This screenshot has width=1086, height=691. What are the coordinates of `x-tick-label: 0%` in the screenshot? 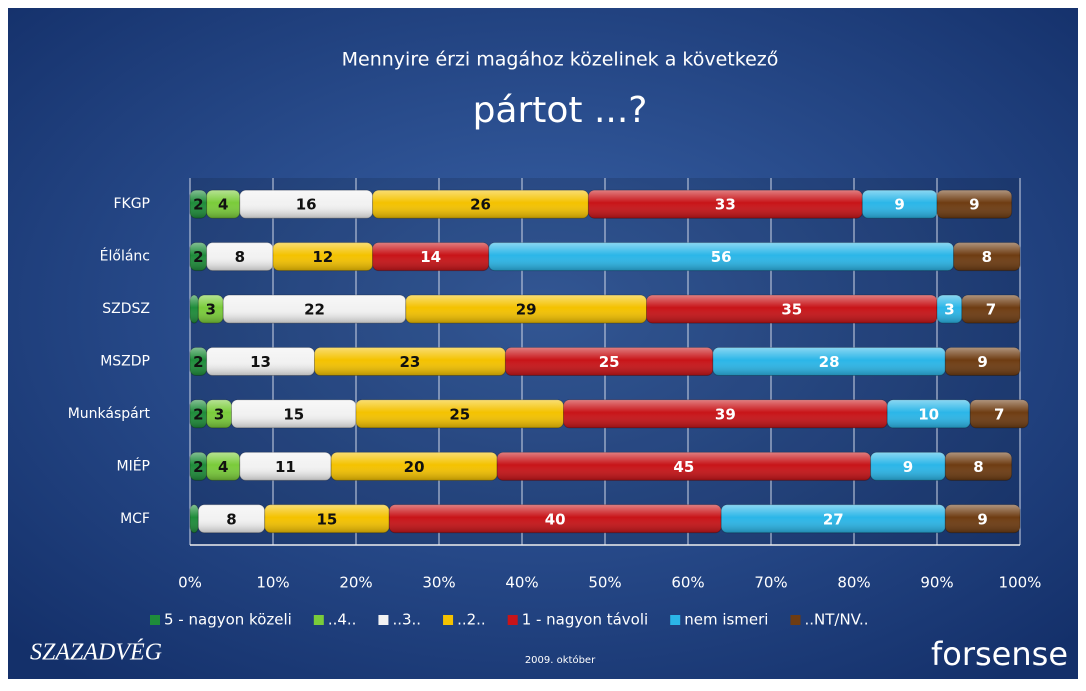 It's located at (190, 583).